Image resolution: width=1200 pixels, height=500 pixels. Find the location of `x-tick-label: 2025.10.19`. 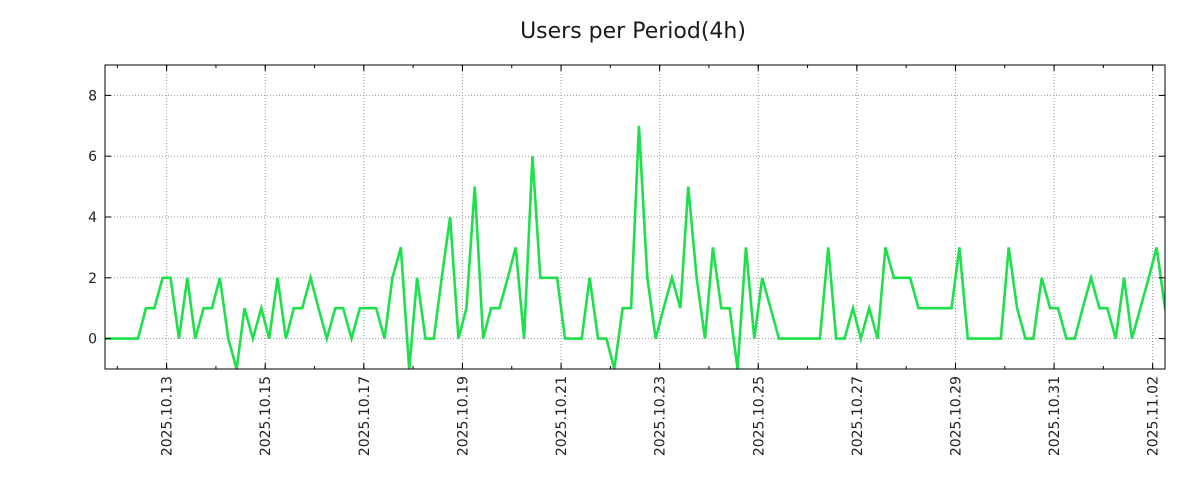

x-tick-label: 2025.10.19 is located at coordinates (463, 416).